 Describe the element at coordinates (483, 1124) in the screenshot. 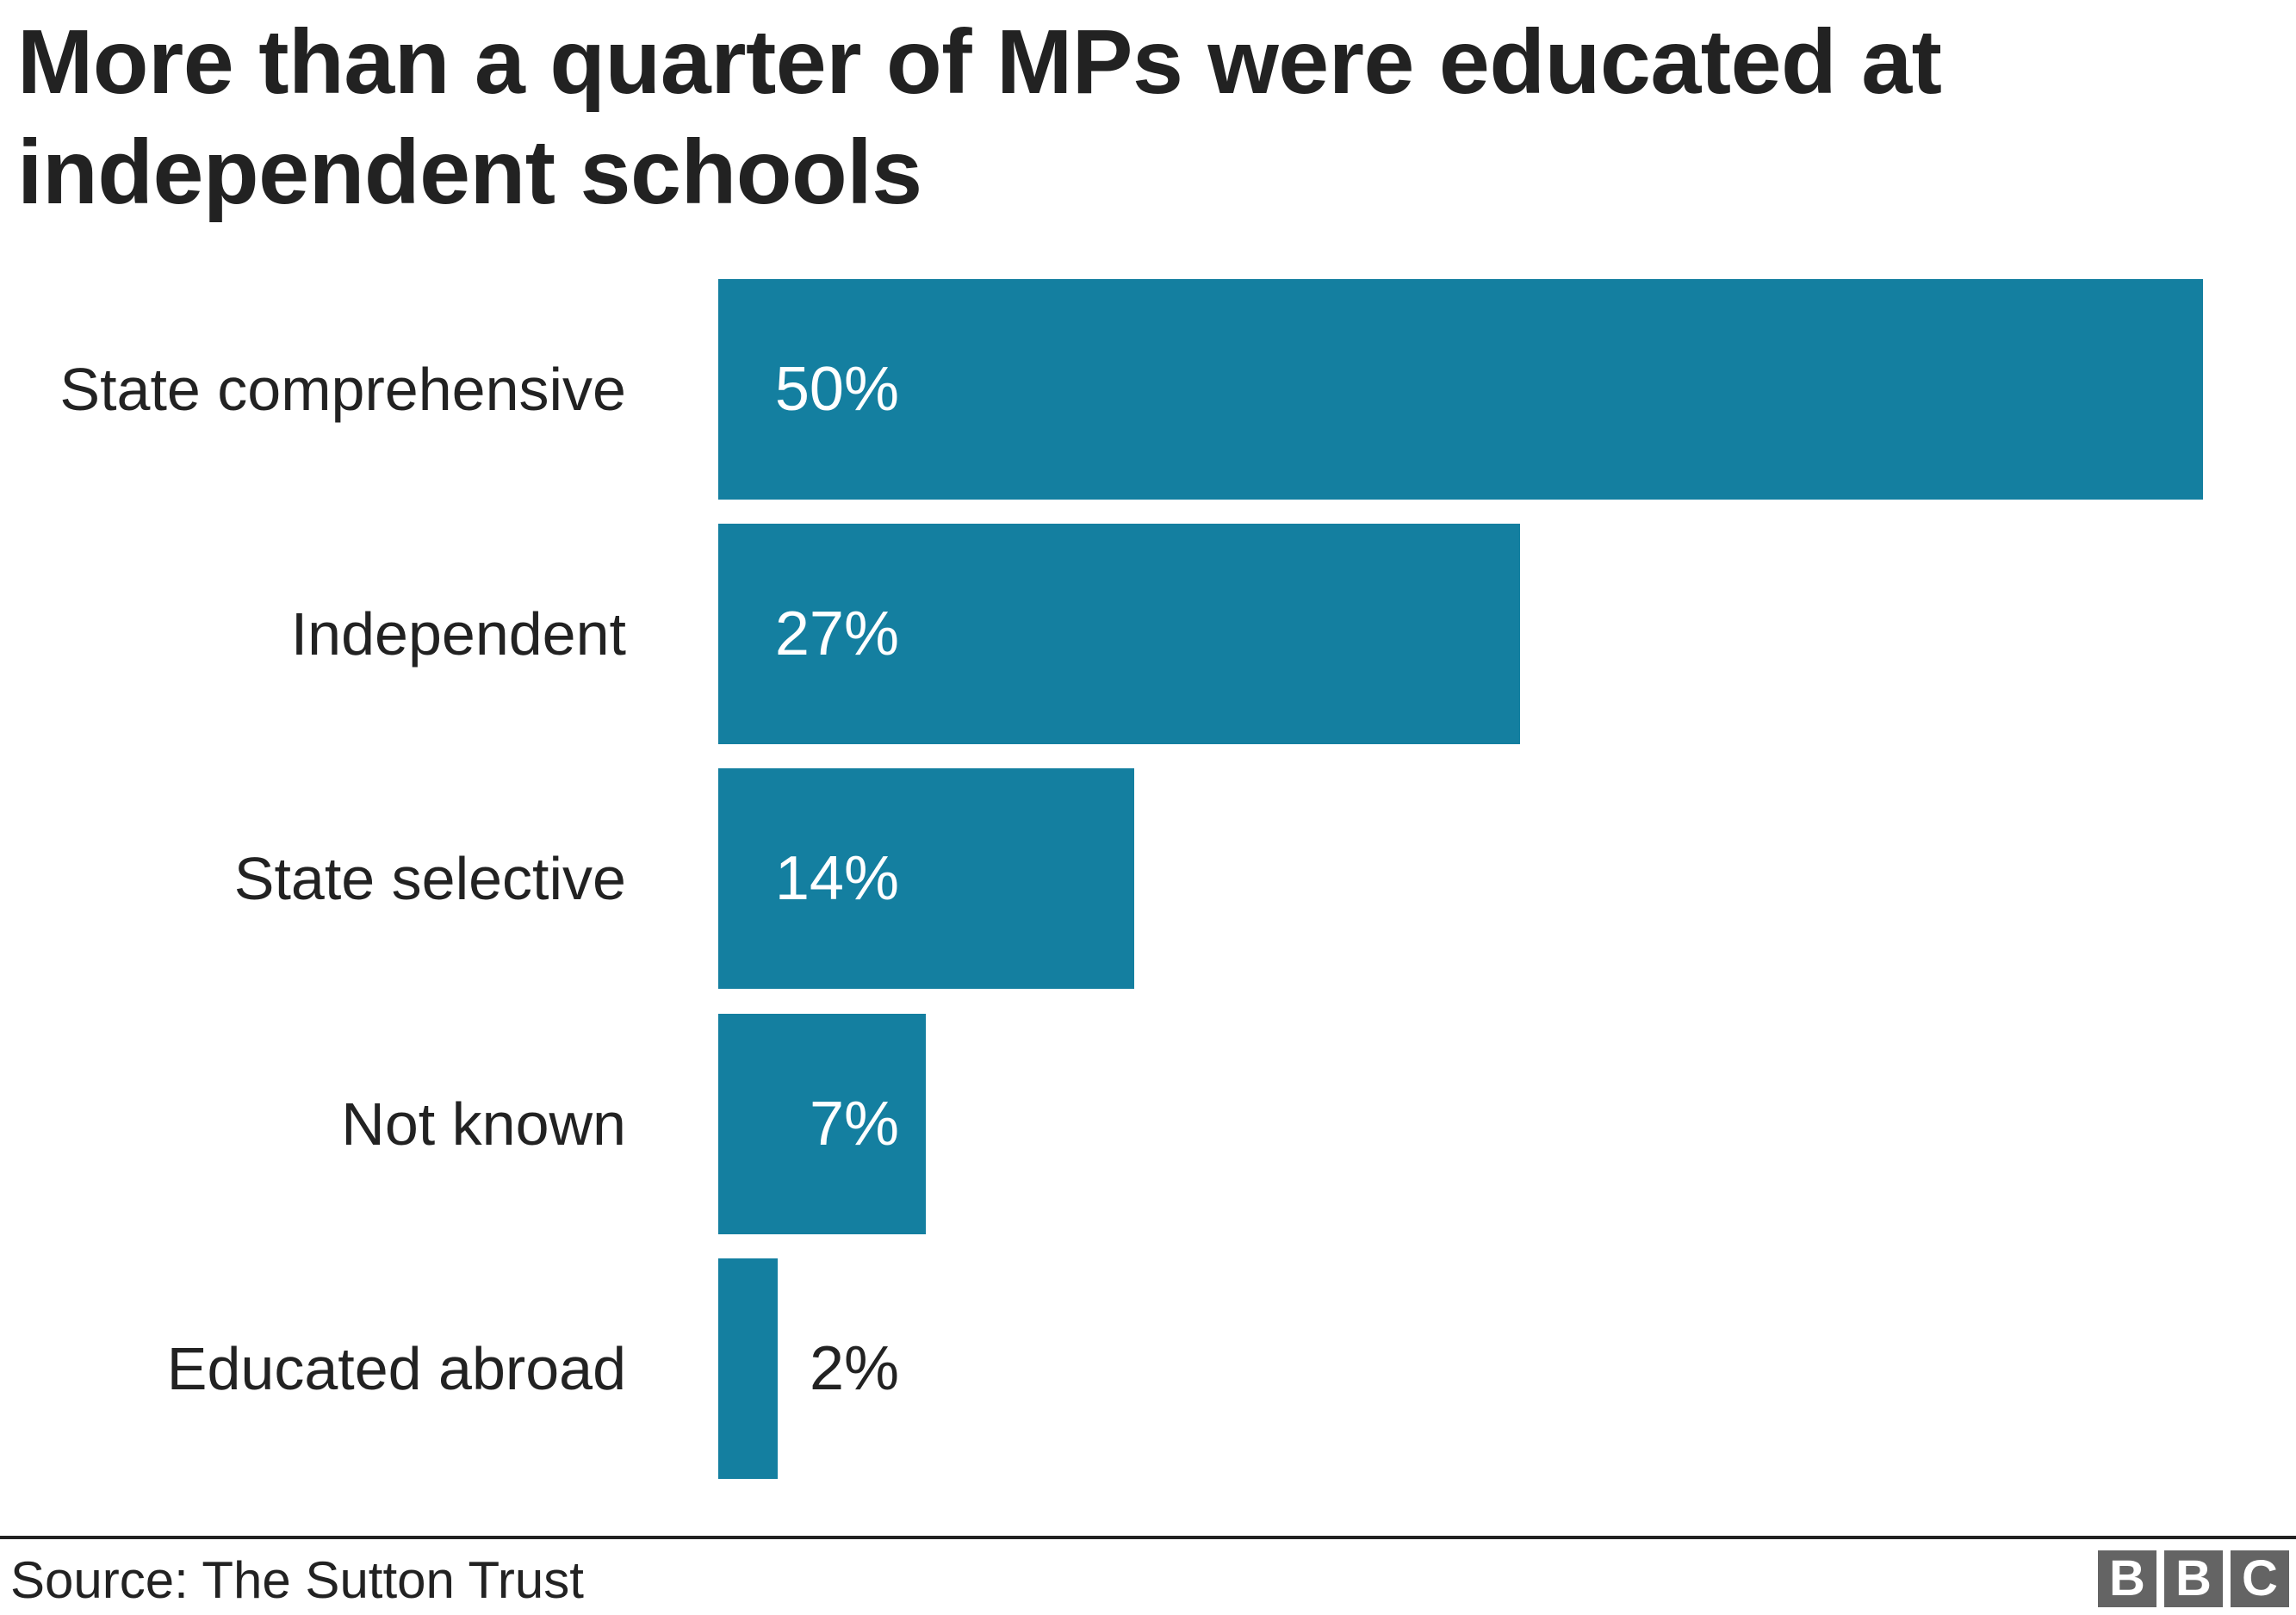

I see `category-label: Not known` at that location.